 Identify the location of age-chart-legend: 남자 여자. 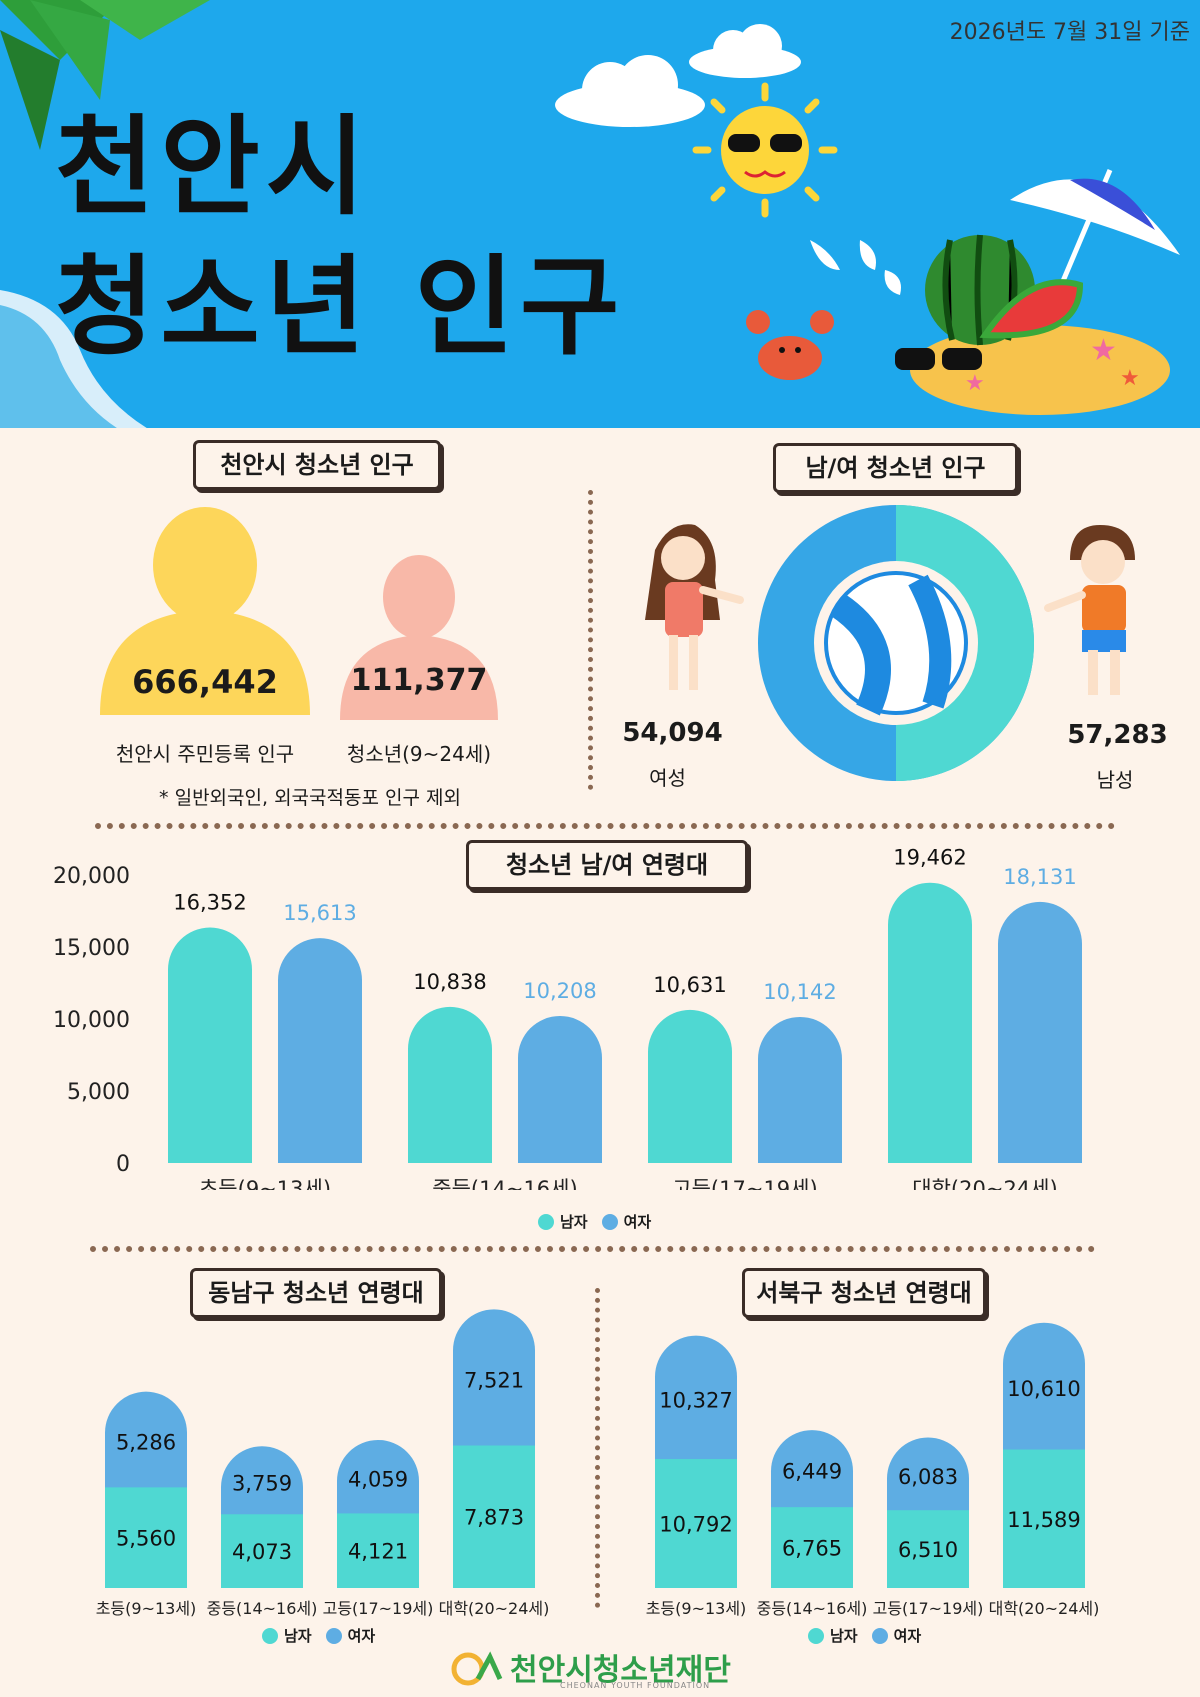
(594, 1221).